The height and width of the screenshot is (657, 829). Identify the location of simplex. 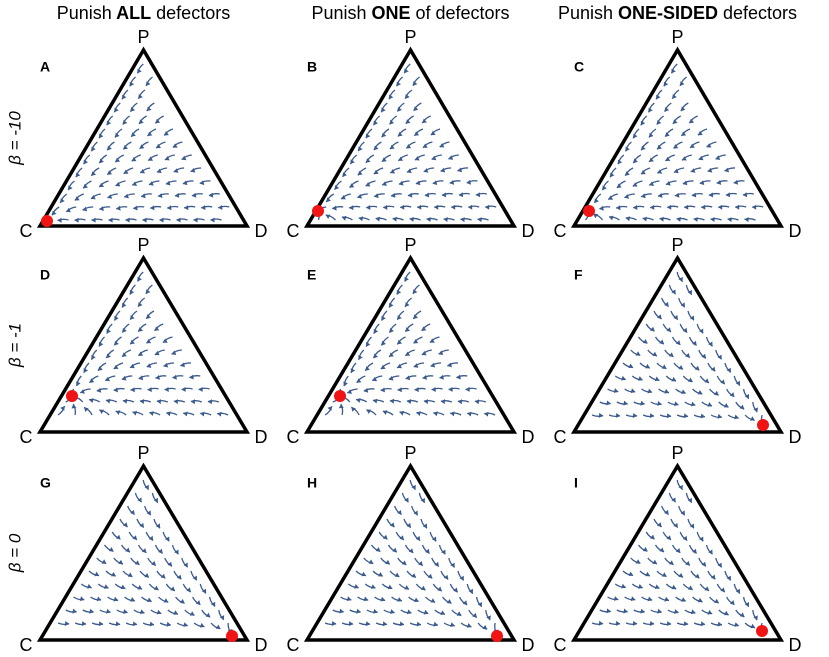
(143, 137).